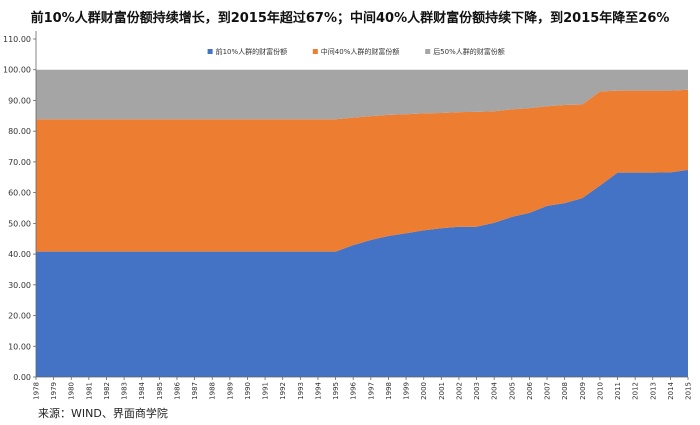 This screenshot has width=700, height=425. What do you see at coordinates (565, 391) in the screenshot?
I see `x-tick-label: 2008` at bounding box center [565, 391].